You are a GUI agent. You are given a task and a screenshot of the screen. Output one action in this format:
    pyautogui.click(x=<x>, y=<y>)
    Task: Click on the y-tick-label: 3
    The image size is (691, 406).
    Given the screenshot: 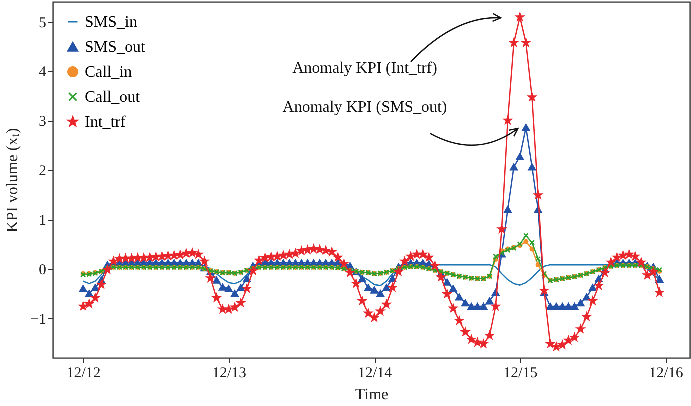 What is the action you would take?
    pyautogui.click(x=42, y=122)
    